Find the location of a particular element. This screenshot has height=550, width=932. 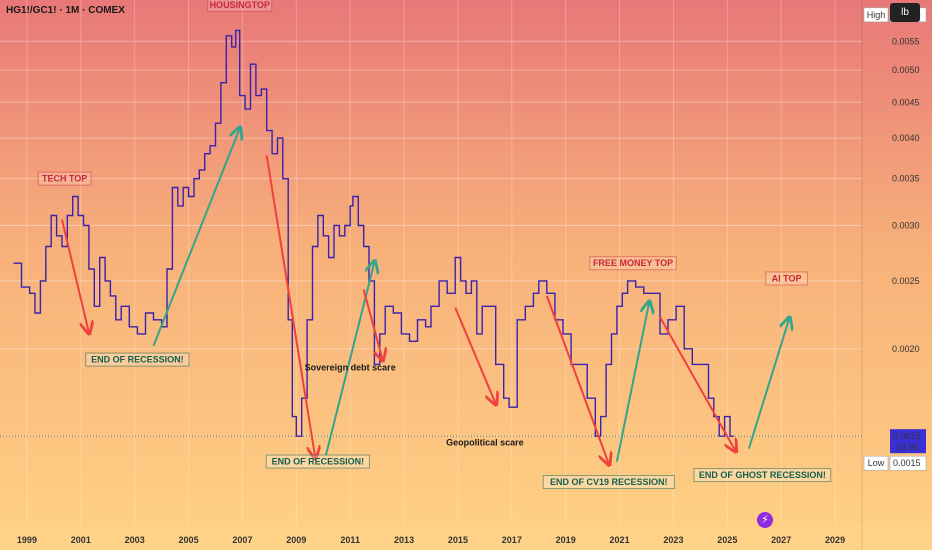

annotation-text: END OF GHOST RECESSION! is located at coordinates (762, 475).